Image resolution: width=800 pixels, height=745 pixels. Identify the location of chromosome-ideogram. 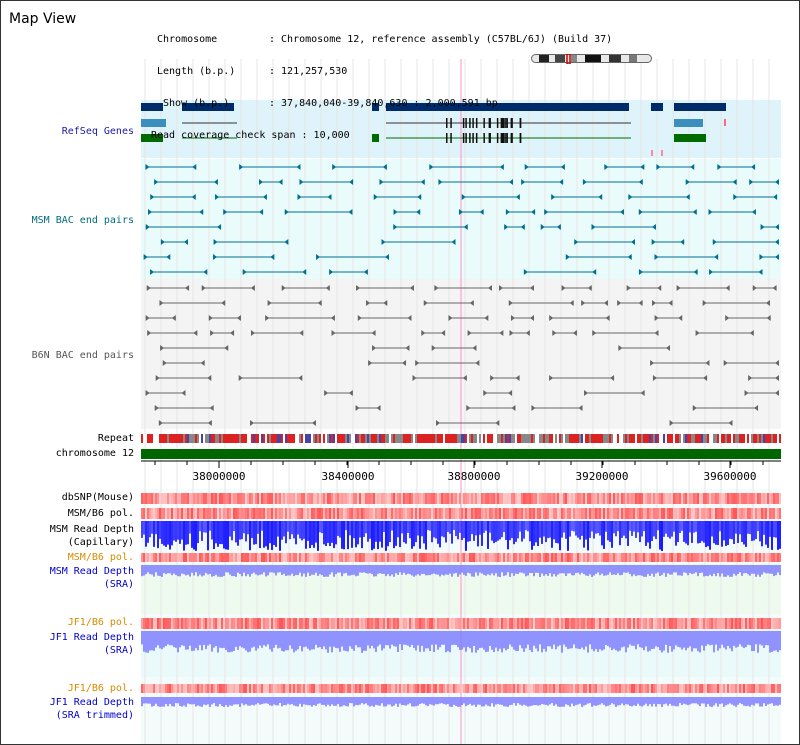
(592, 59).